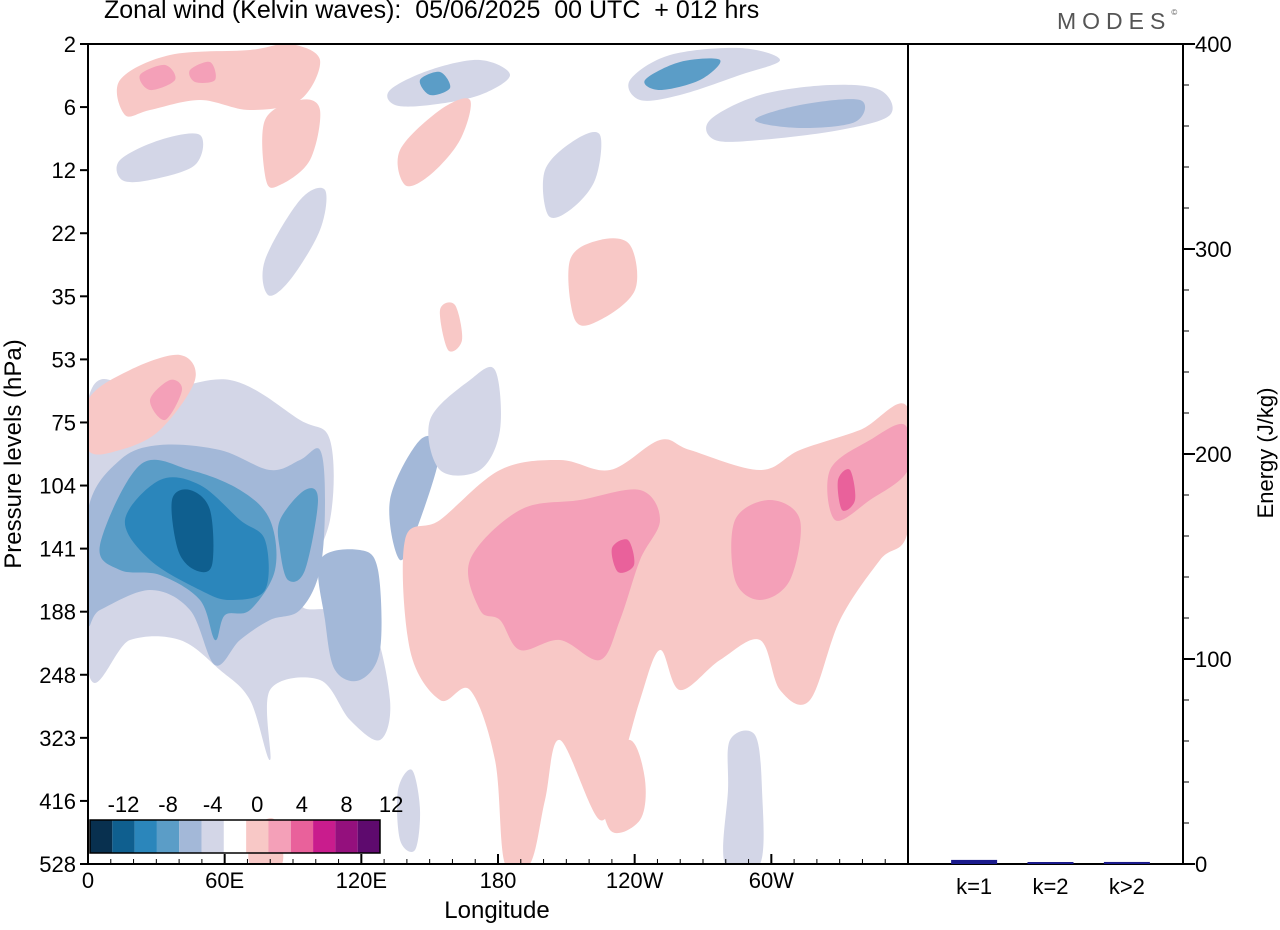 The image size is (1280, 930). I want to click on colorbar-frame, so click(235, 836).